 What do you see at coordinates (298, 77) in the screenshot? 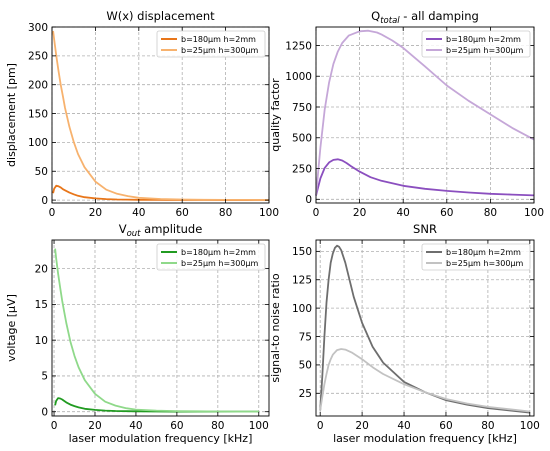
I see `y-tick-label: 1000` at bounding box center [298, 77].